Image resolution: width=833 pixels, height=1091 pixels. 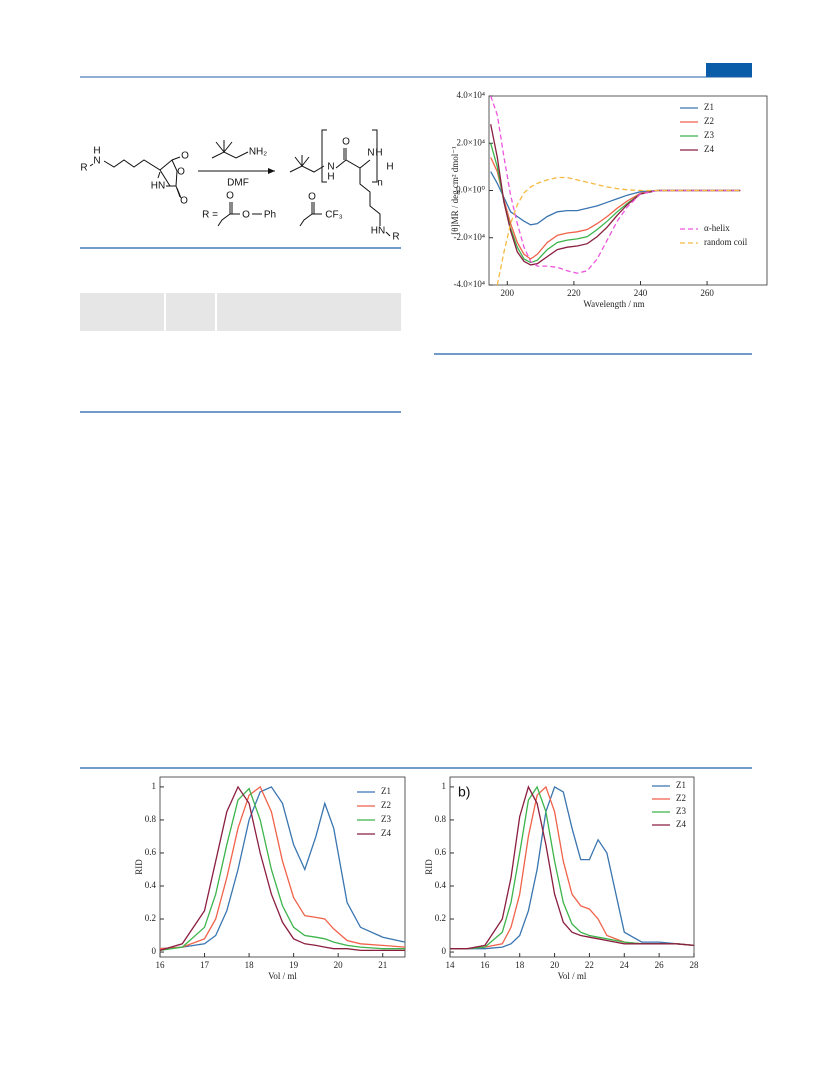 What do you see at coordinates (464, 792) in the screenshot?
I see `panel-label: b)` at bounding box center [464, 792].